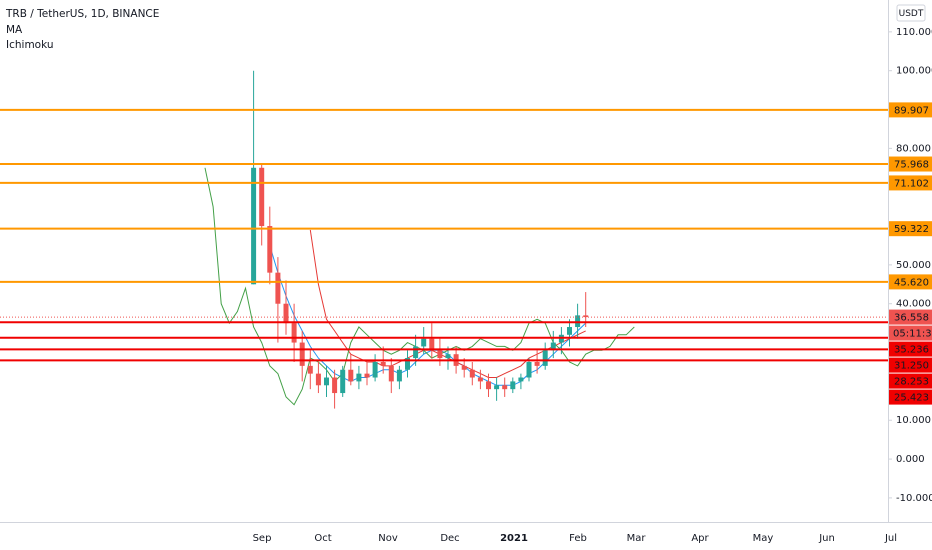 Image resolution: width=932 pixels, height=550 pixels. What do you see at coordinates (449, 538) in the screenshot?
I see `x-tick-label: Dec` at bounding box center [449, 538].